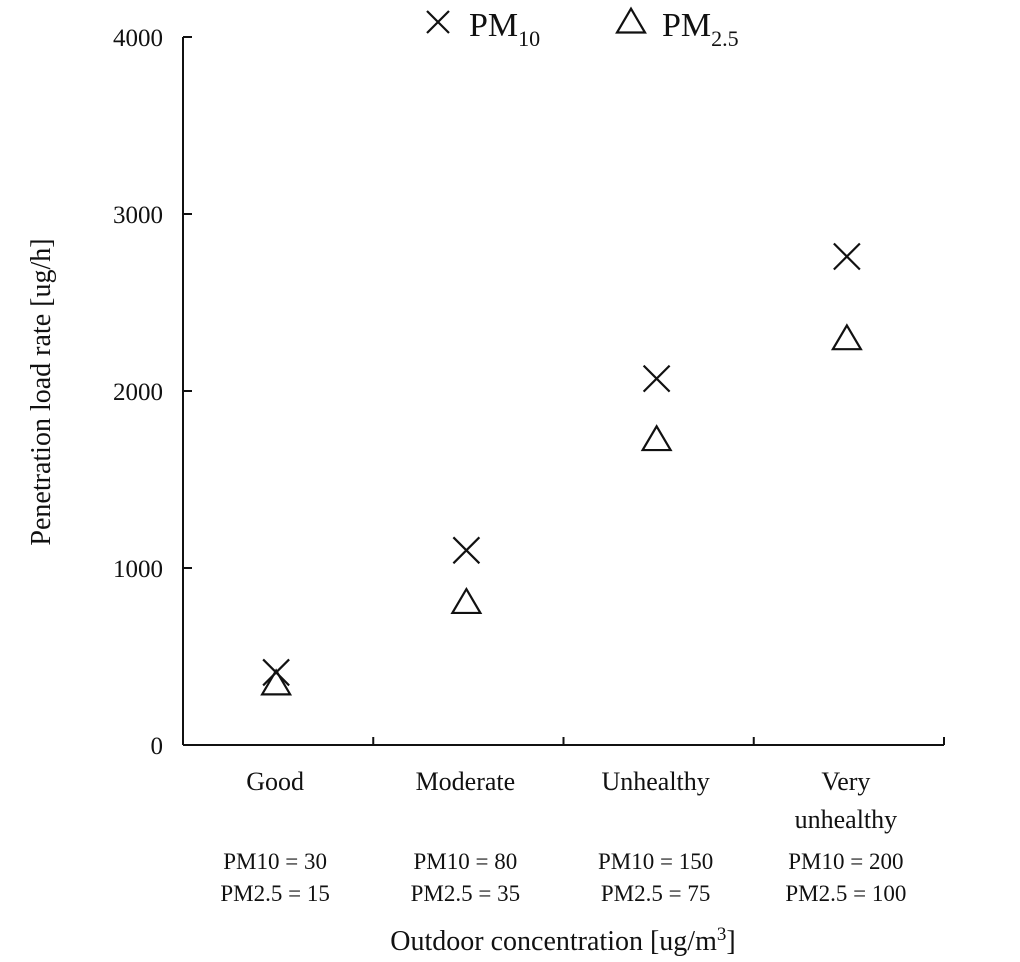 The height and width of the screenshot is (962, 1020). I want to click on x-axis-title: Outdoor concentration [ug/m3], so click(562, 941).